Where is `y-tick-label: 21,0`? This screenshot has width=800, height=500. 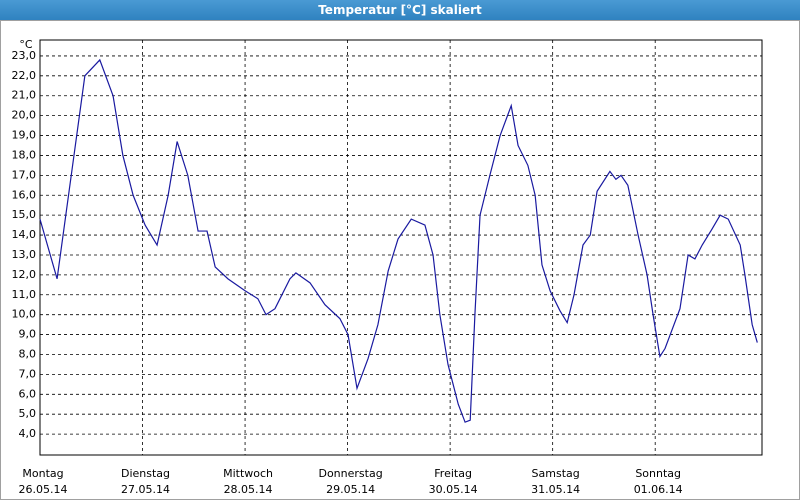
y-tick-label: 21,0 is located at coordinates (24, 95).